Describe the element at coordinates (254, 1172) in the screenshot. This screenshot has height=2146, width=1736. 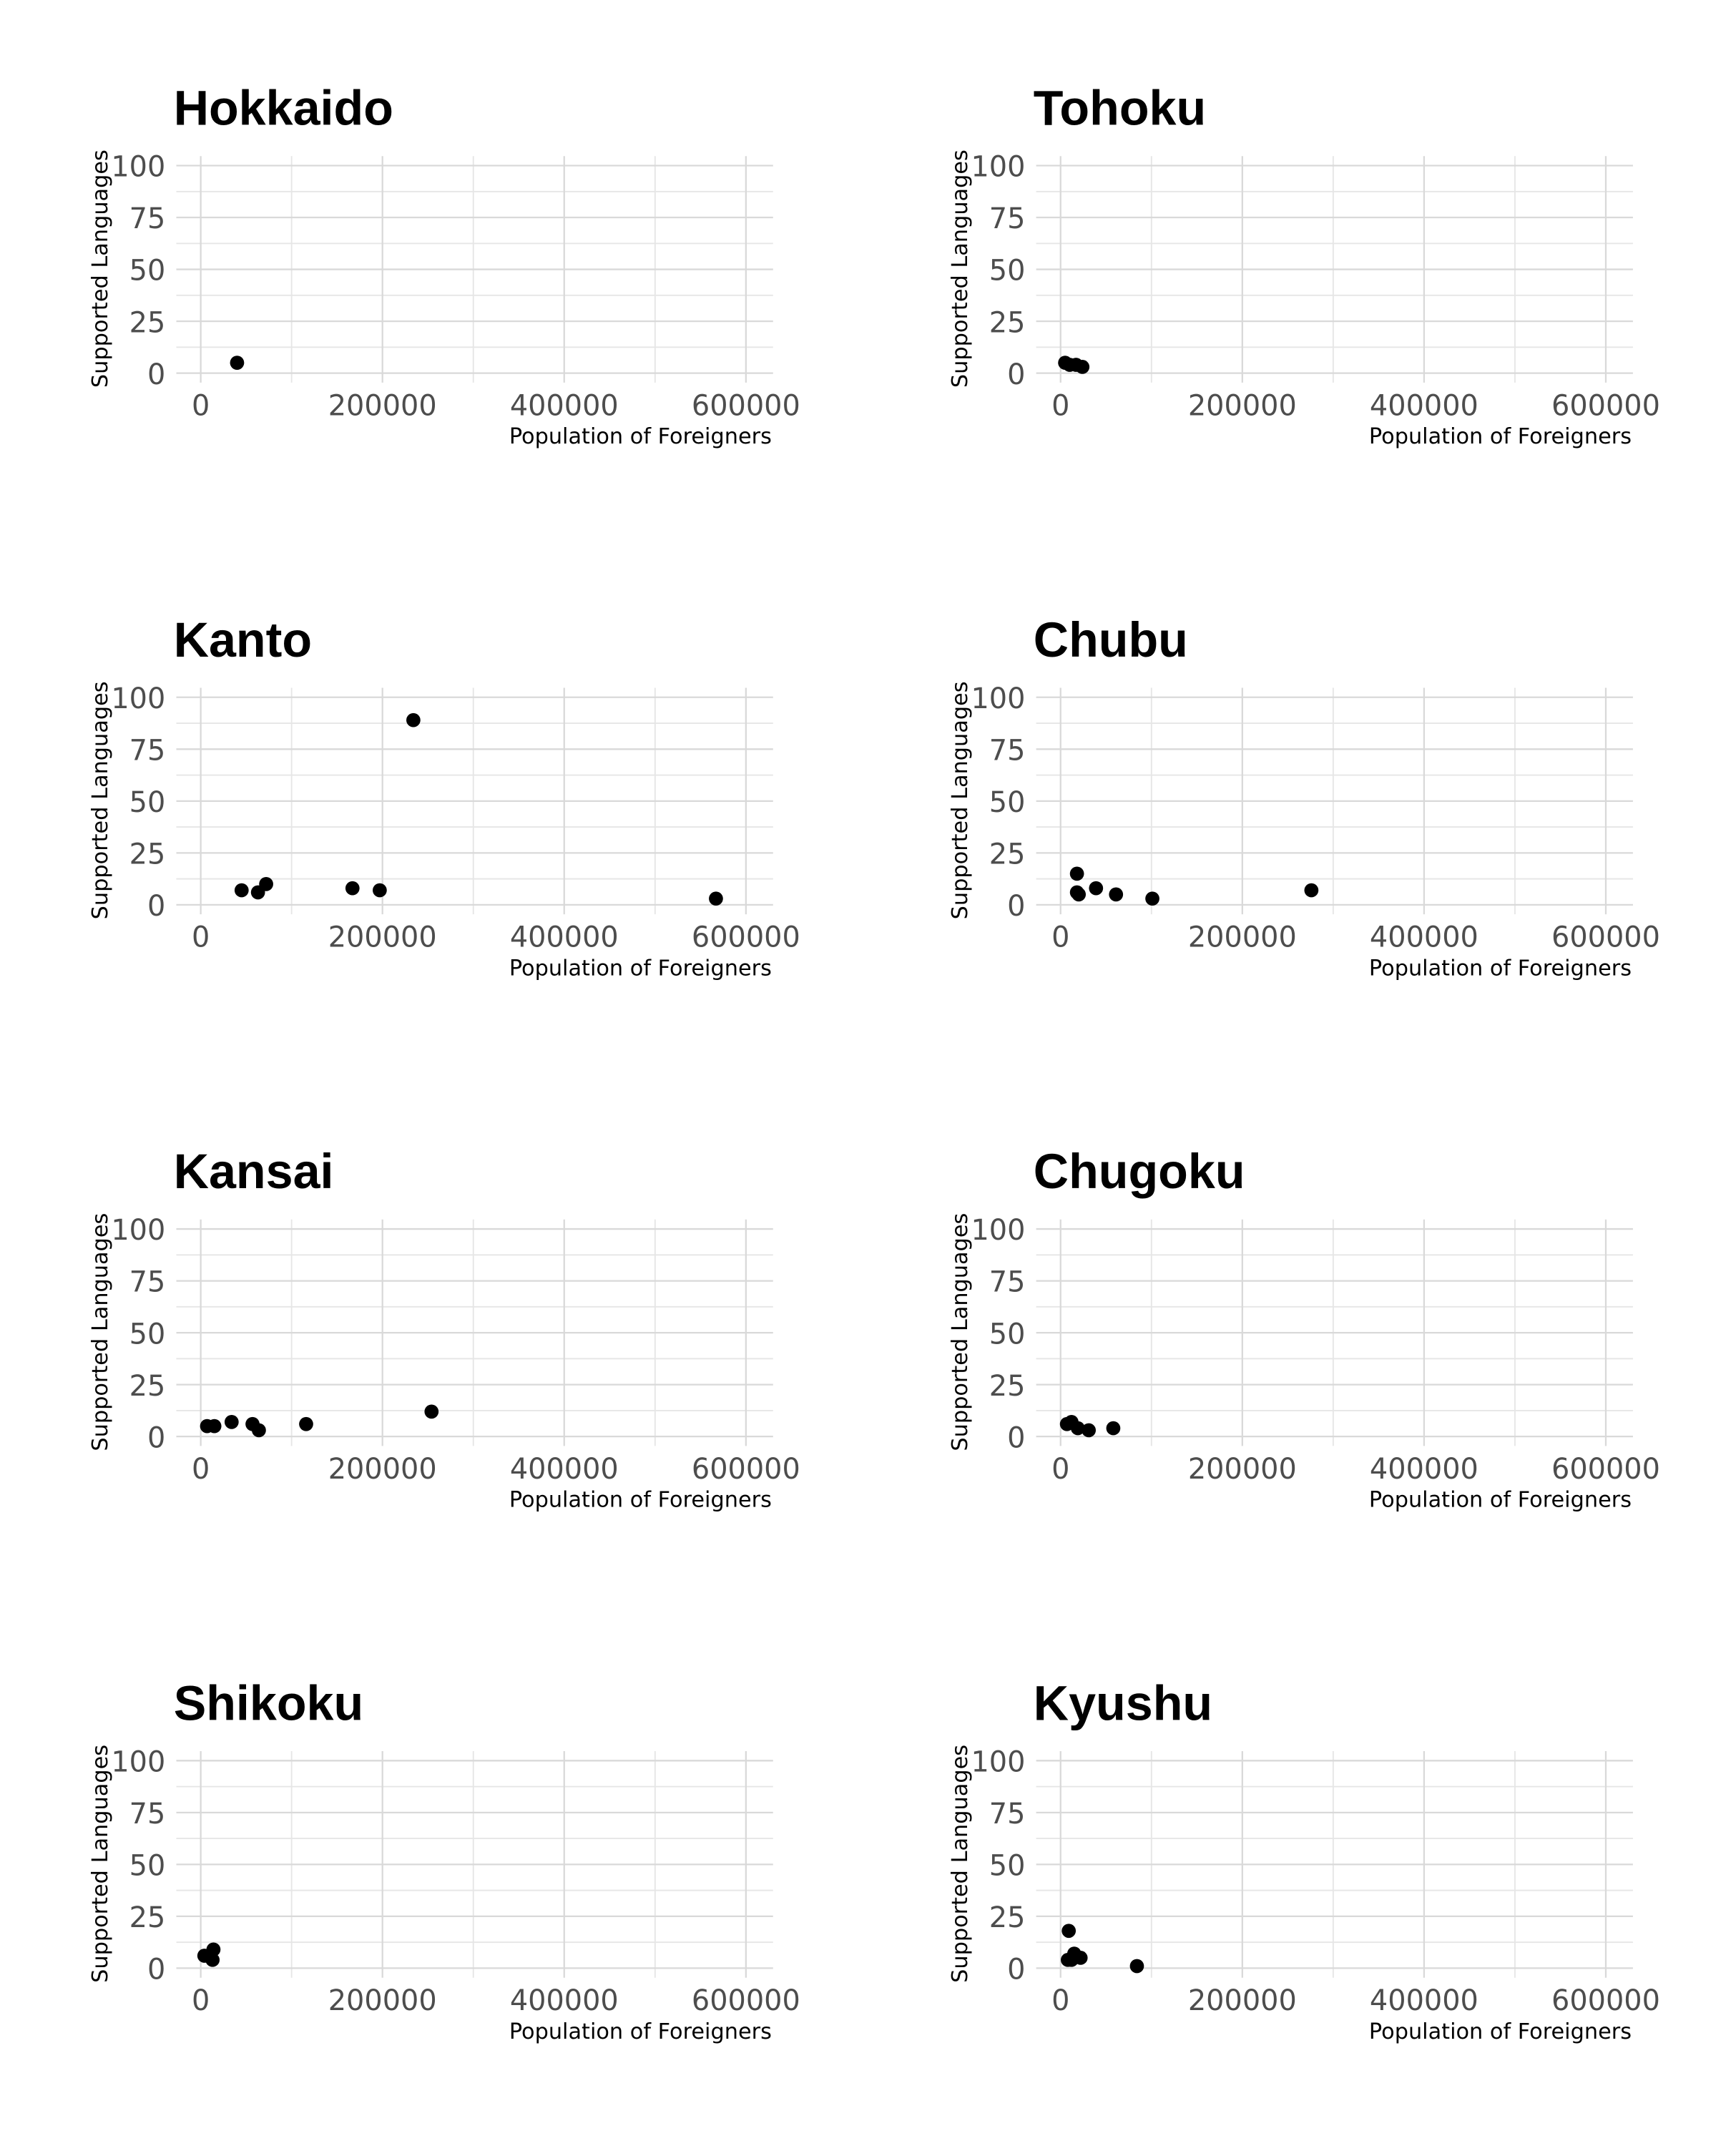
I see `panel-title: Kansai` at that location.